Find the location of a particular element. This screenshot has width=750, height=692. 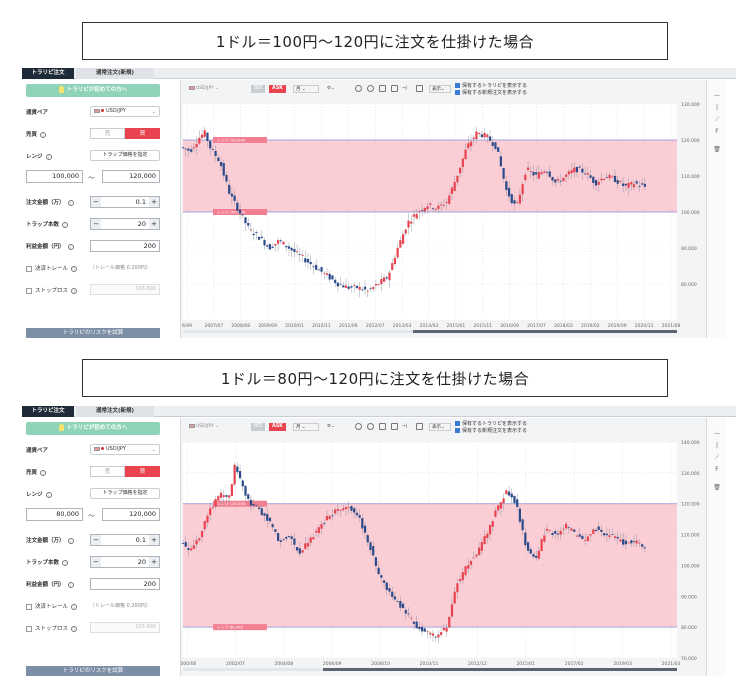

pair-label: 通貨ペア is located at coordinates (37, 451).